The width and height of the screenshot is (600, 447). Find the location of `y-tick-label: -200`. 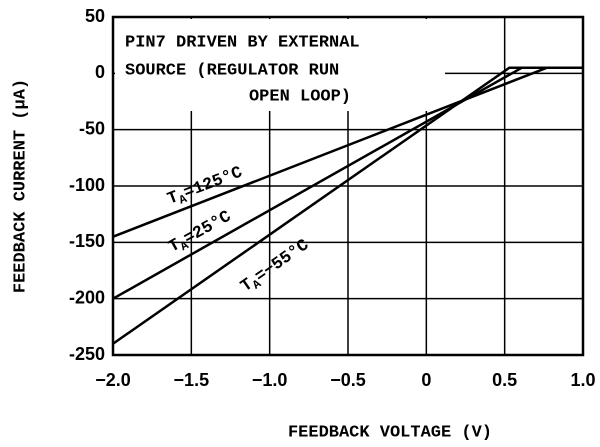

y-tick-label: -200 is located at coordinates (87, 297).